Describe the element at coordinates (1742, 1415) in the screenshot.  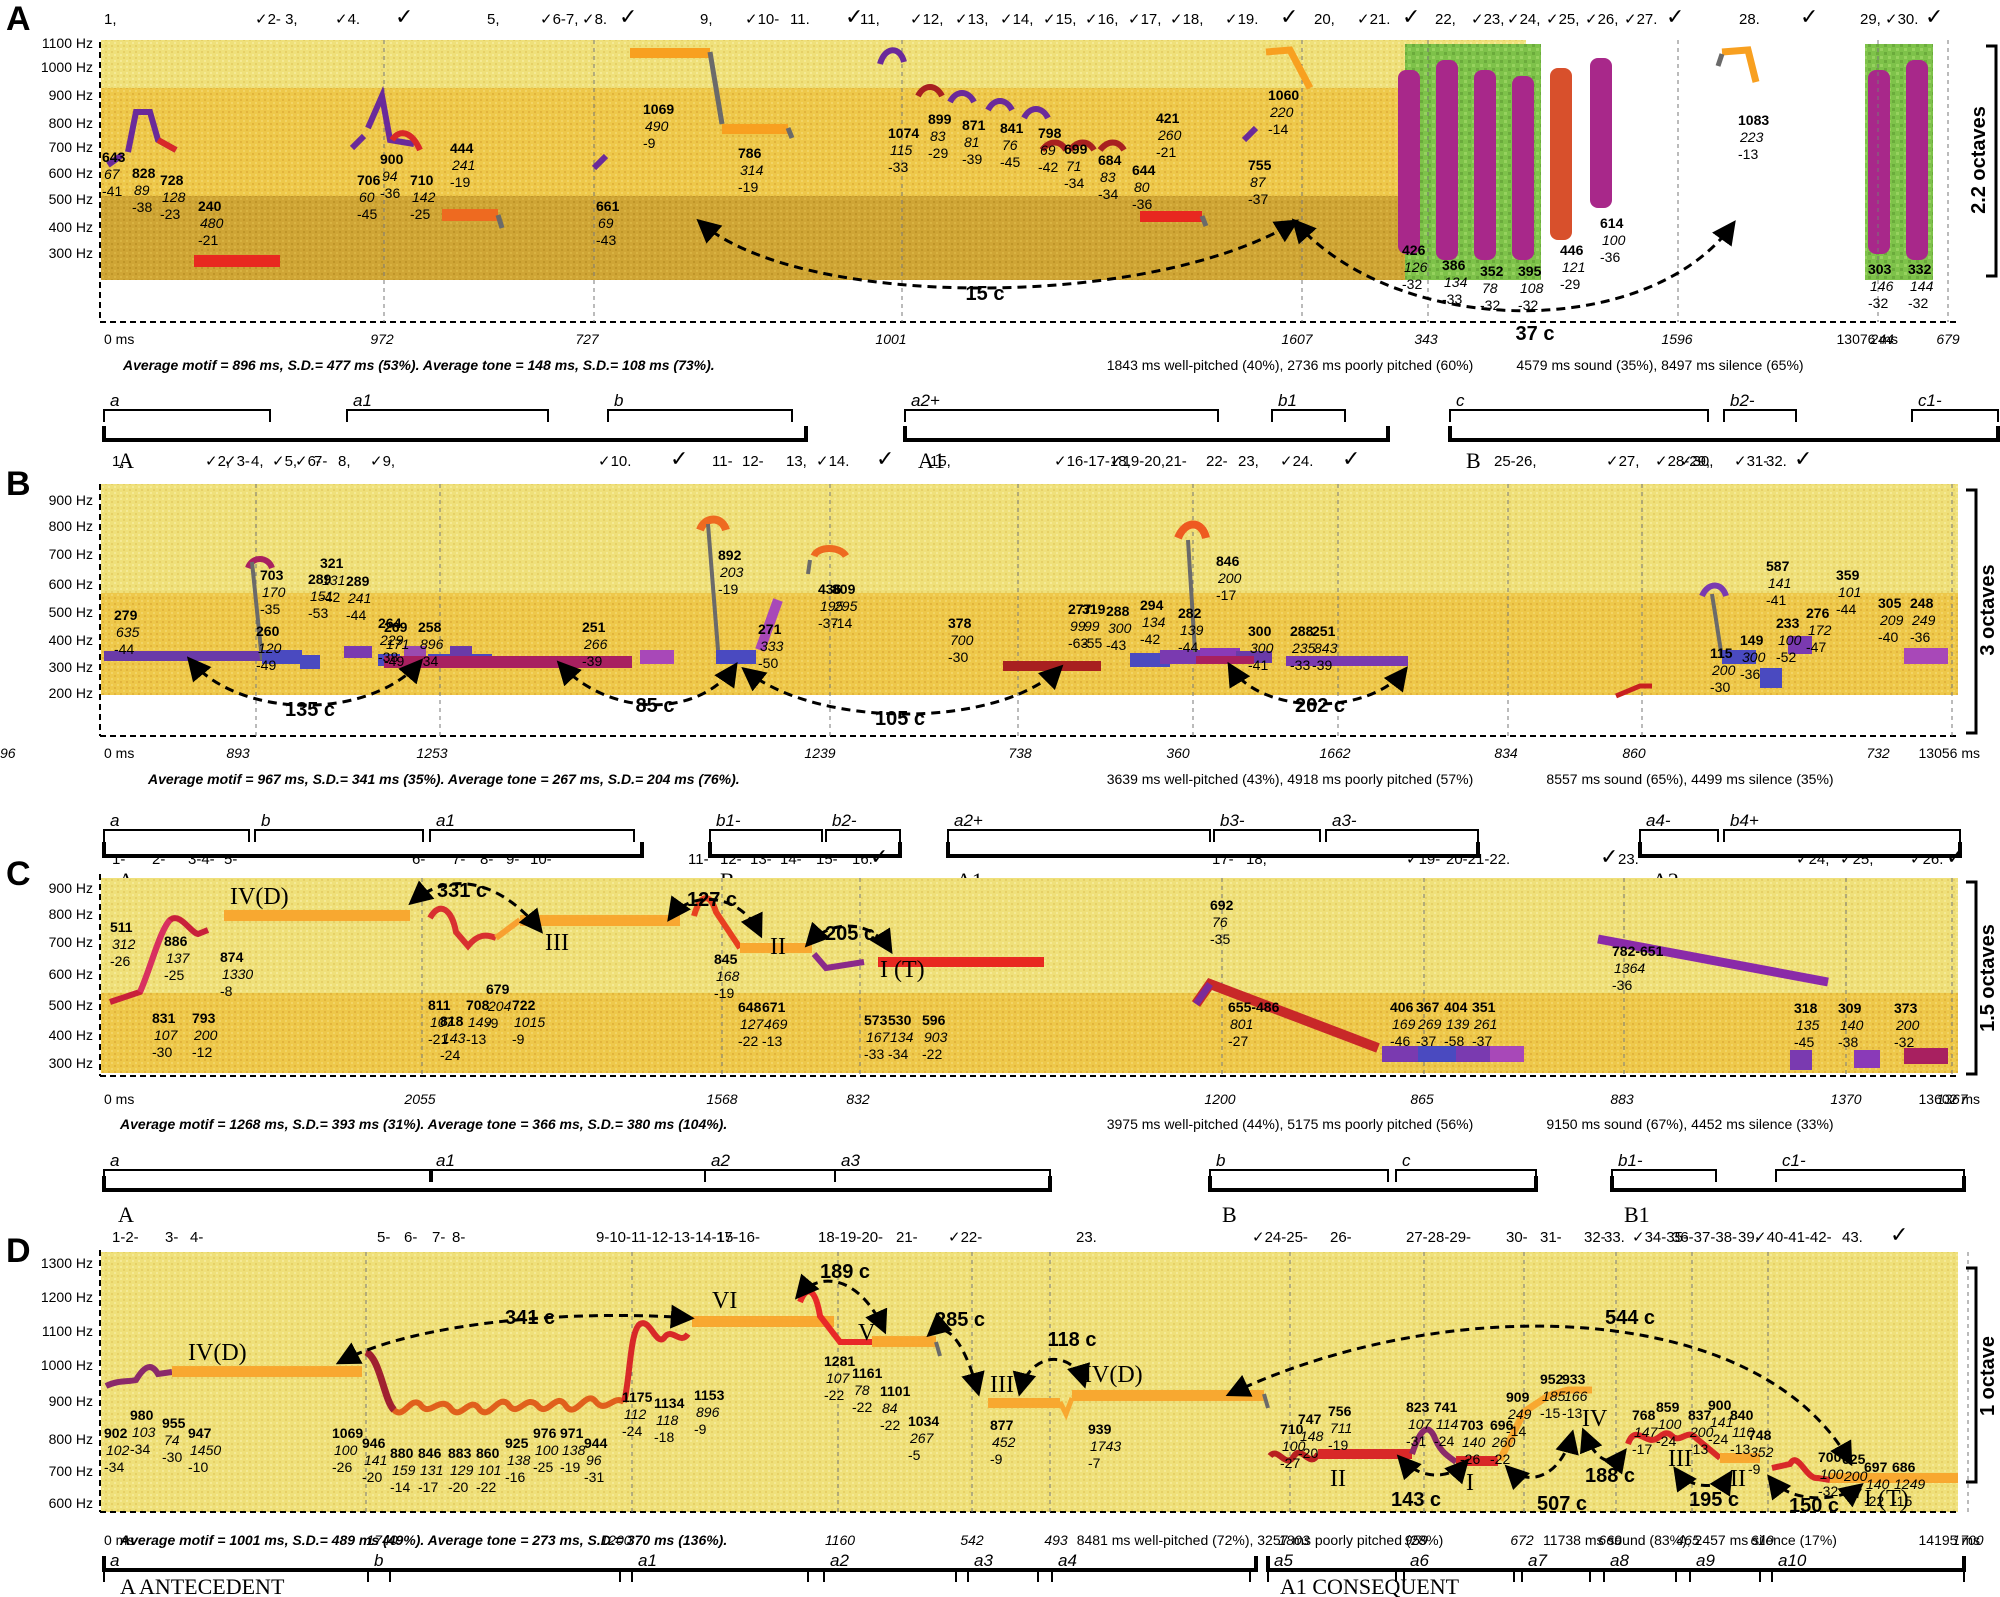
I see `note-frequency: 840` at that location.